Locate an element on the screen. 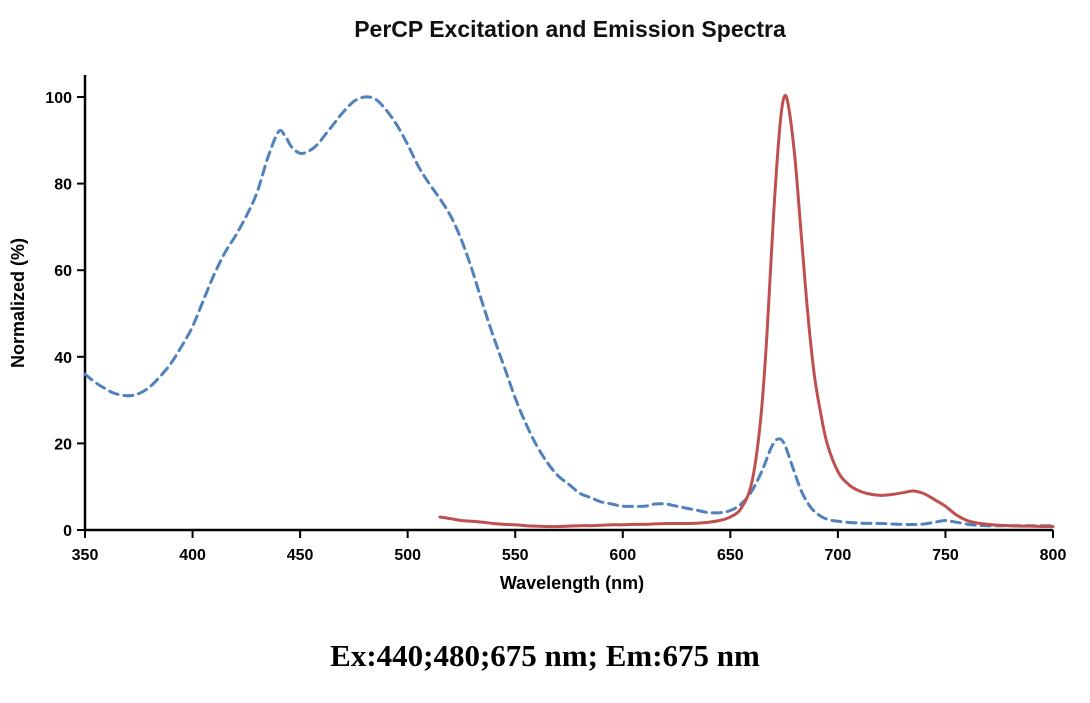 The height and width of the screenshot is (703, 1090). x-tick-label-400: 400 is located at coordinates (192, 555).